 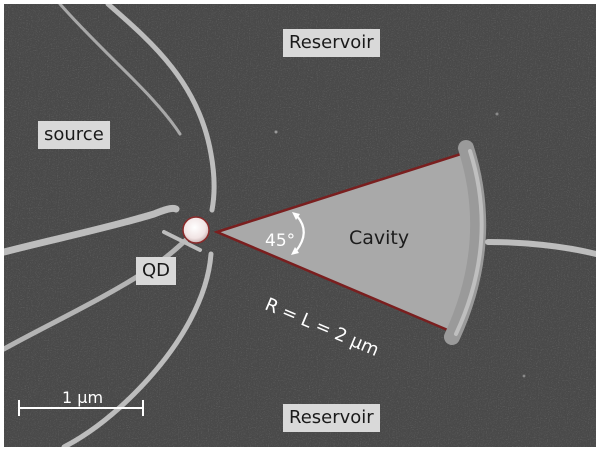 What do you see at coordinates (469, 242) in the screenshot?
I see `cavity-arc-highlight` at bounding box center [469, 242].